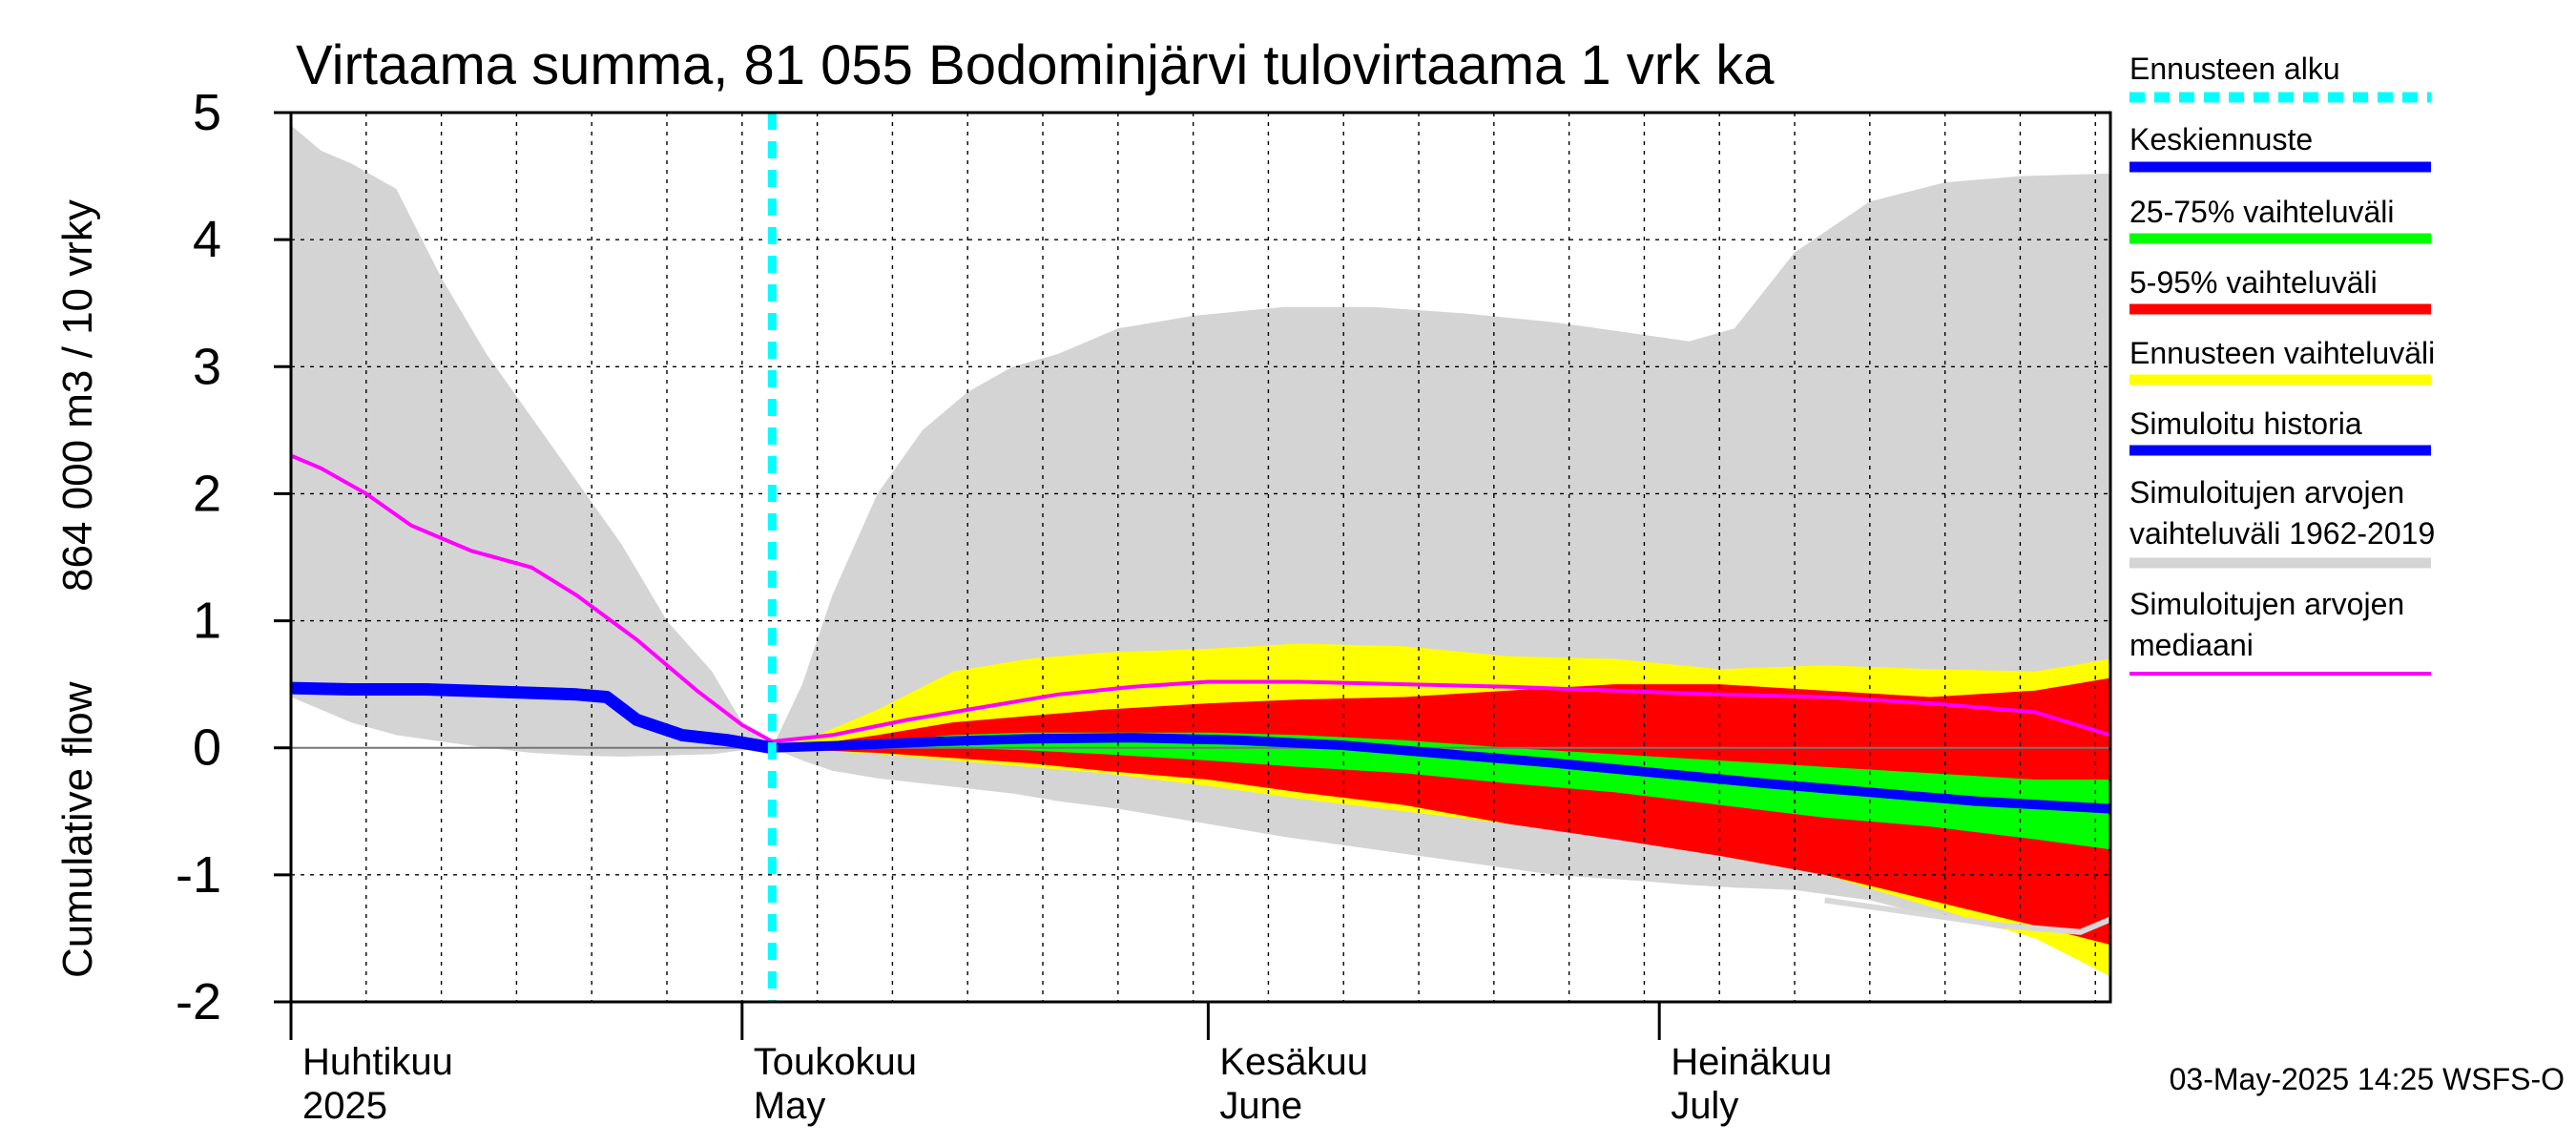 The width and height of the screenshot is (2576, 1145). What do you see at coordinates (198, 875) in the screenshot?
I see `y-tick-label: -1` at bounding box center [198, 875].